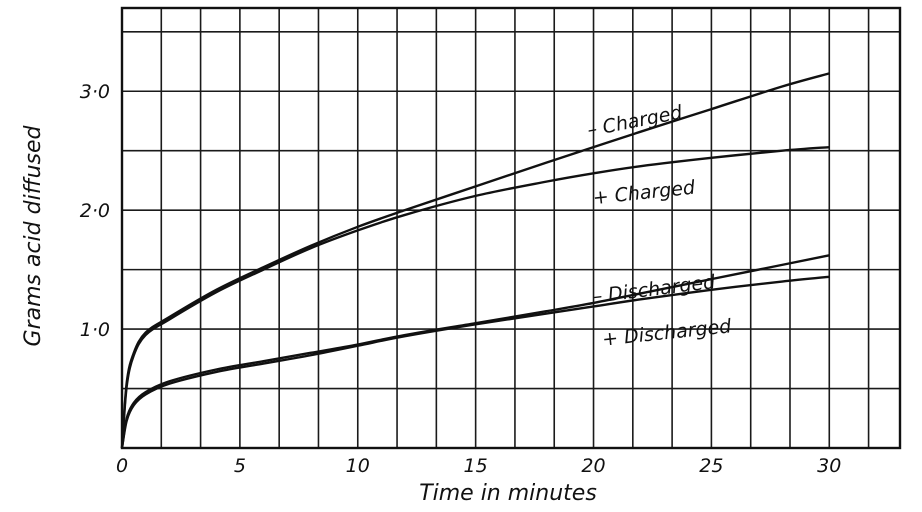 The height and width of the screenshot is (512, 922). What do you see at coordinates (358, 466) in the screenshot?
I see `x-tick-label: 10` at bounding box center [358, 466].